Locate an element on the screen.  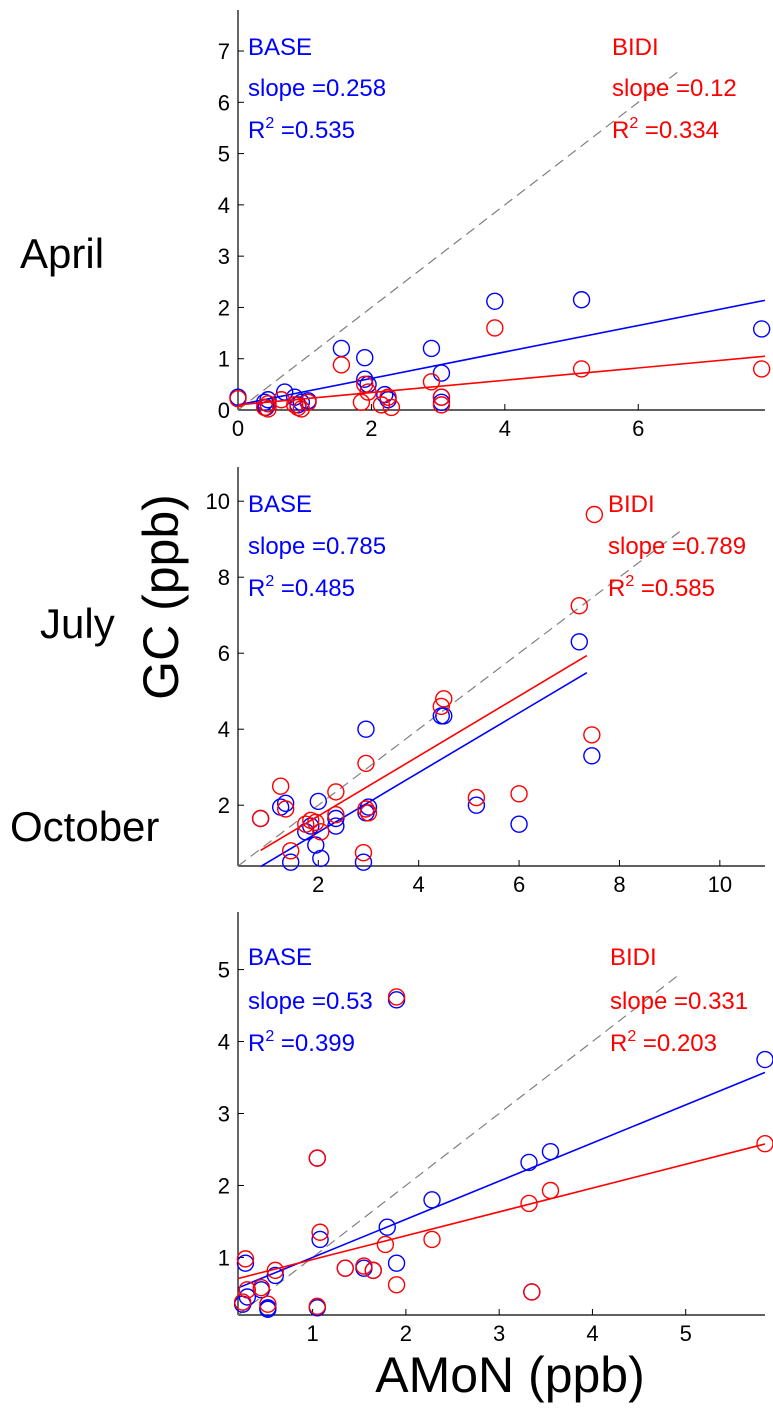
base-r2-label: R2 =0.399 is located at coordinates (301, 1042).